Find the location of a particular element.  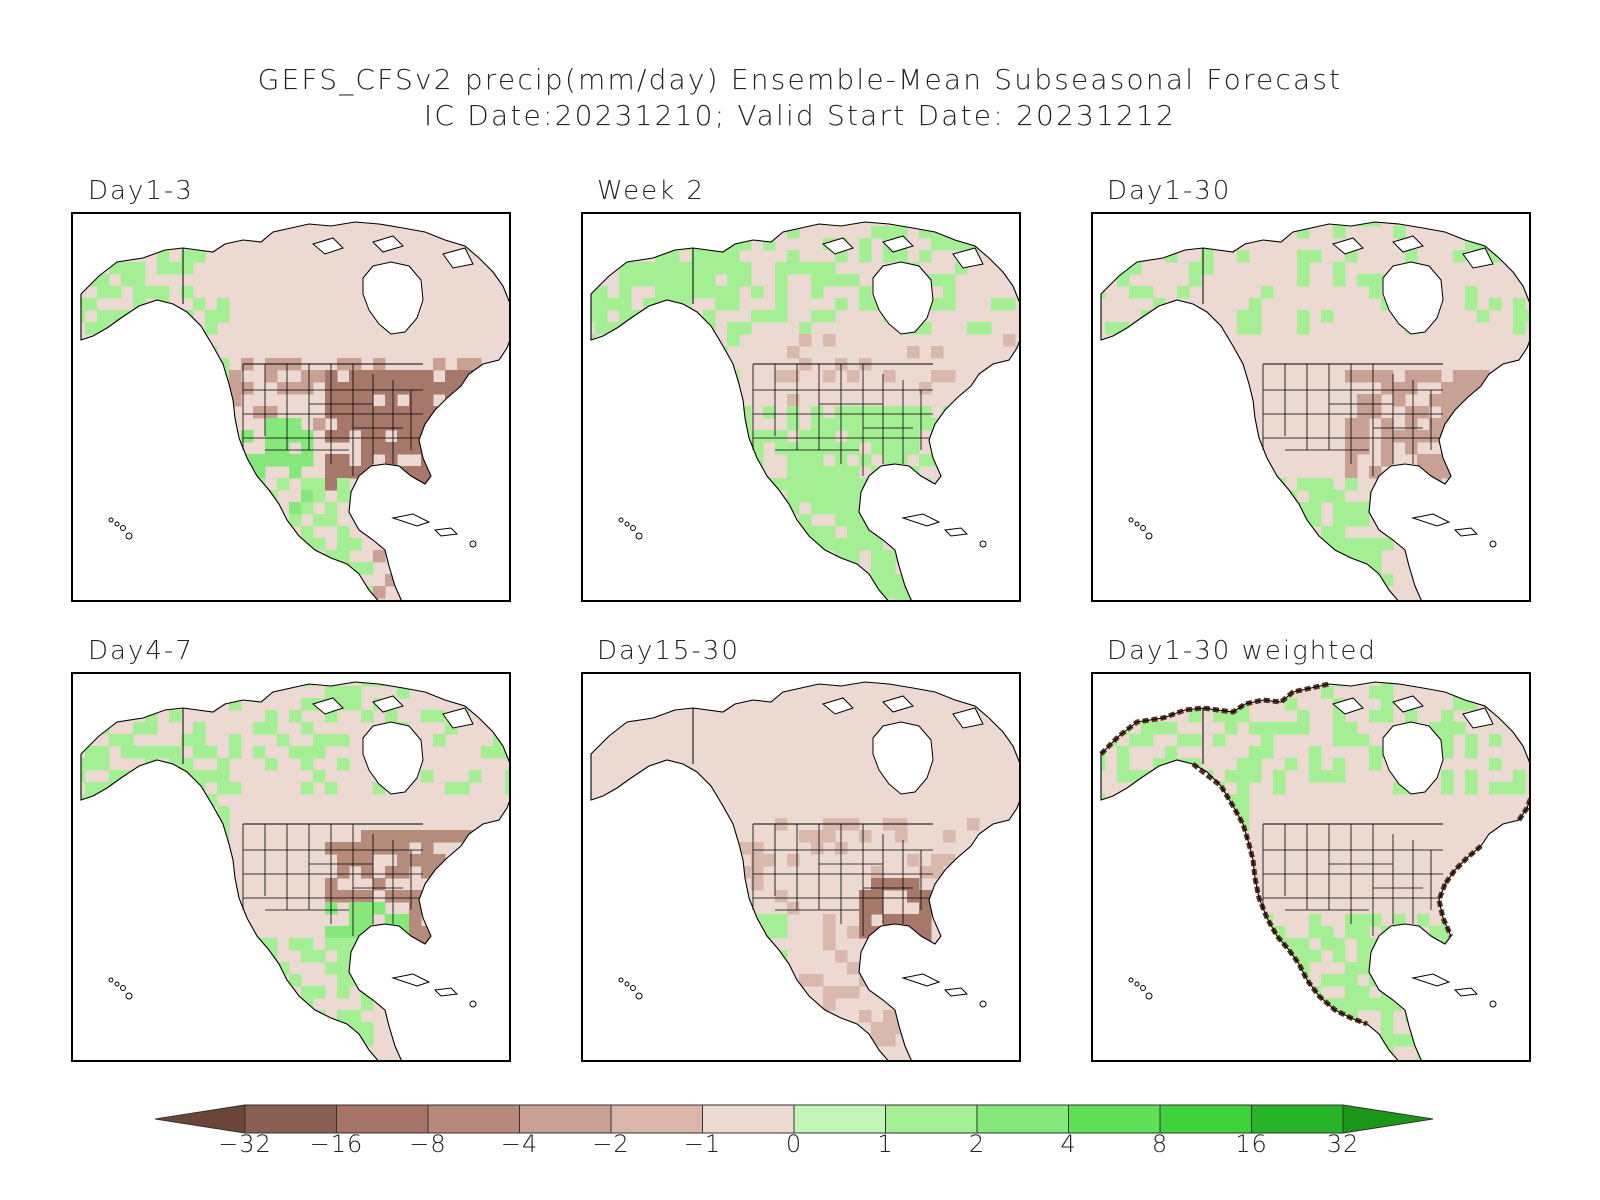

colorbar-tick-label: 4 is located at coordinates (1068, 1144).